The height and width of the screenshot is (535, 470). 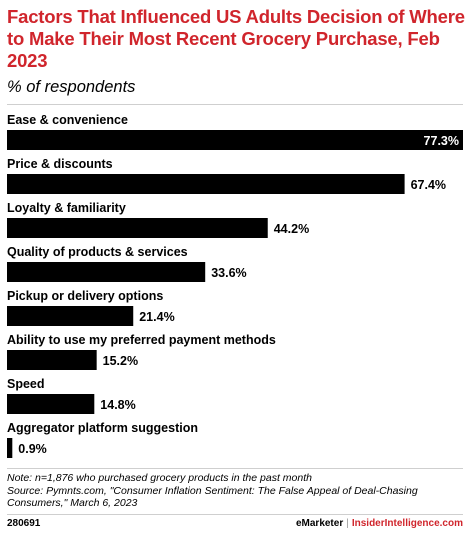 I want to click on value-label: 67.4%, so click(x=428, y=185).